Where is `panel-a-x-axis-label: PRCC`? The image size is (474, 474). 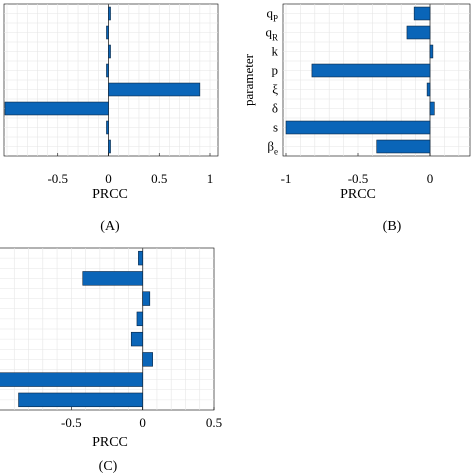
panel-a-x-axis-label: PRCC is located at coordinates (110, 194).